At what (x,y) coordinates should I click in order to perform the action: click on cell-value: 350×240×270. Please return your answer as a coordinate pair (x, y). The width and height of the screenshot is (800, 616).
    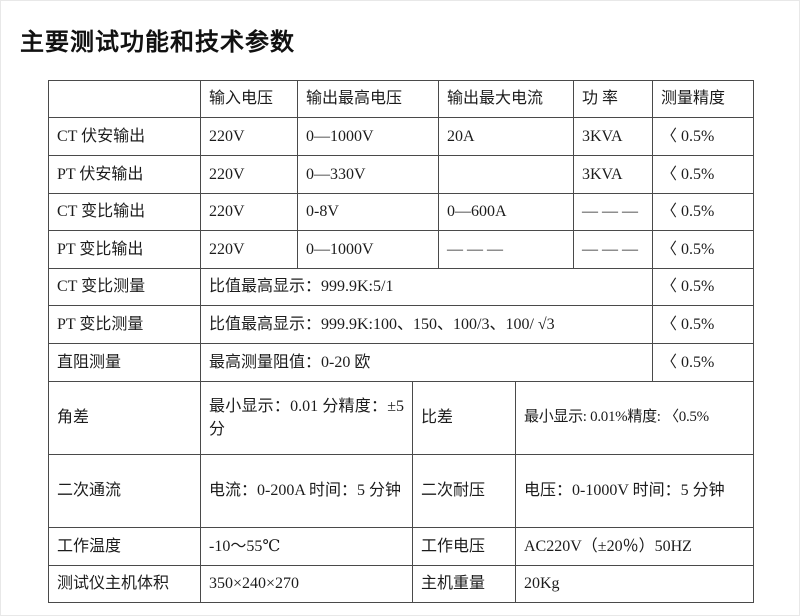
    Looking at the image, I should click on (306, 584).